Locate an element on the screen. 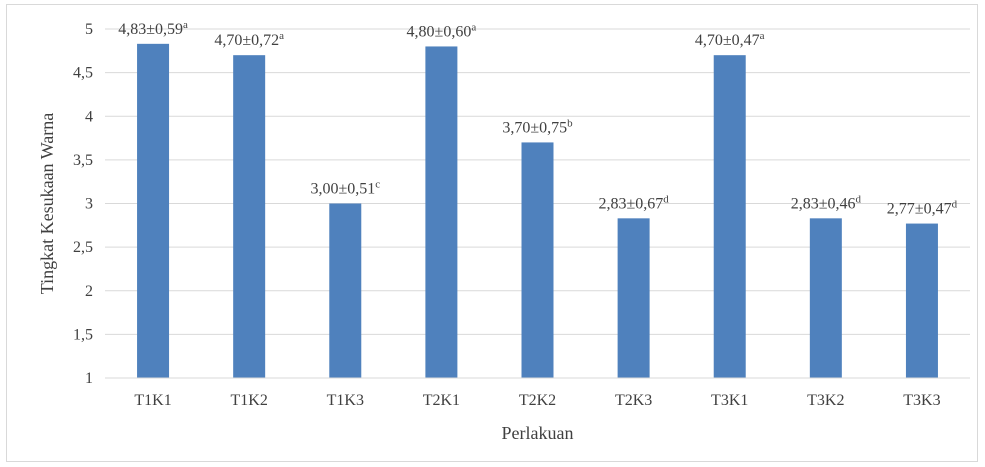  y-tick-label: 1,5 is located at coordinates (83, 334).